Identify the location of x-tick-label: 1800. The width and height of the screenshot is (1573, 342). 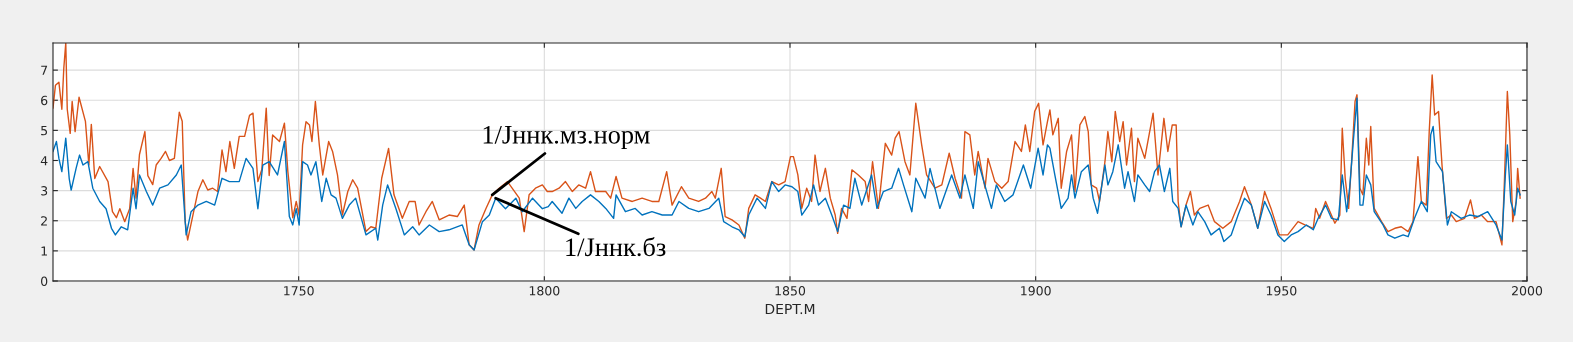
(544, 291).